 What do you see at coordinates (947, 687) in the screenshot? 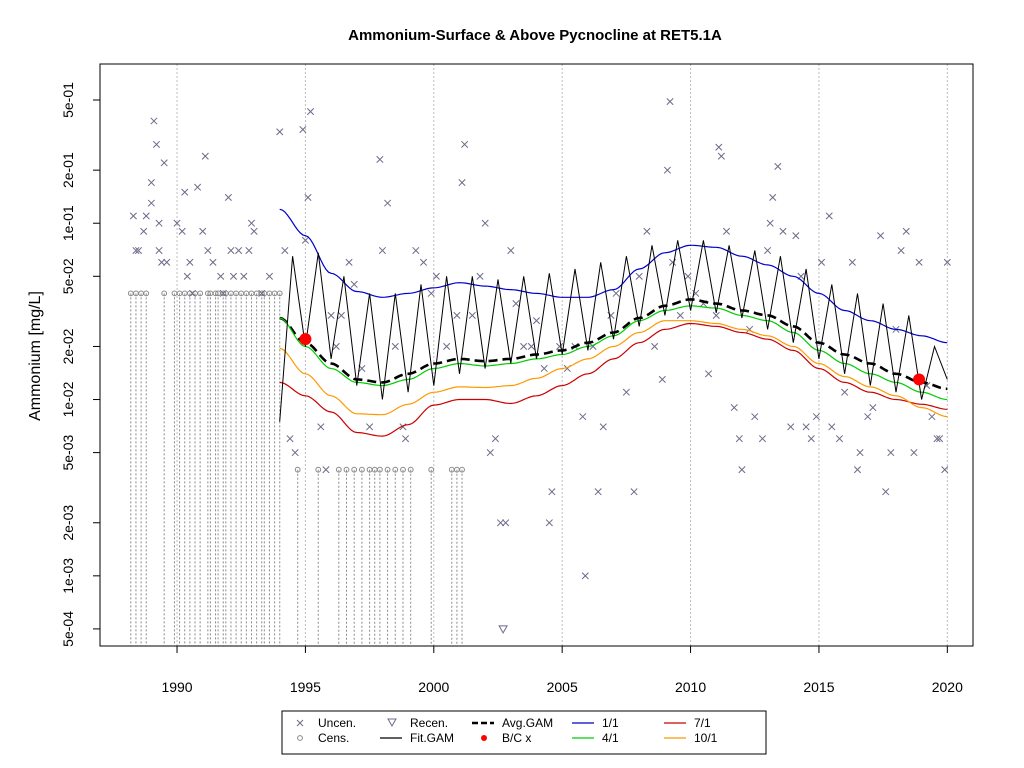
I see `x-tick-label: 2020` at bounding box center [947, 687].